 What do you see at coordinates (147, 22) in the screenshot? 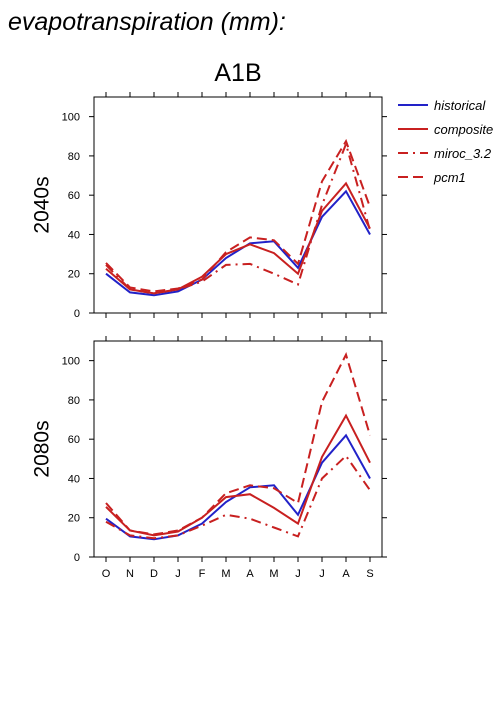
I see `figure-title: evapotranspiration (mm):` at bounding box center [147, 22].